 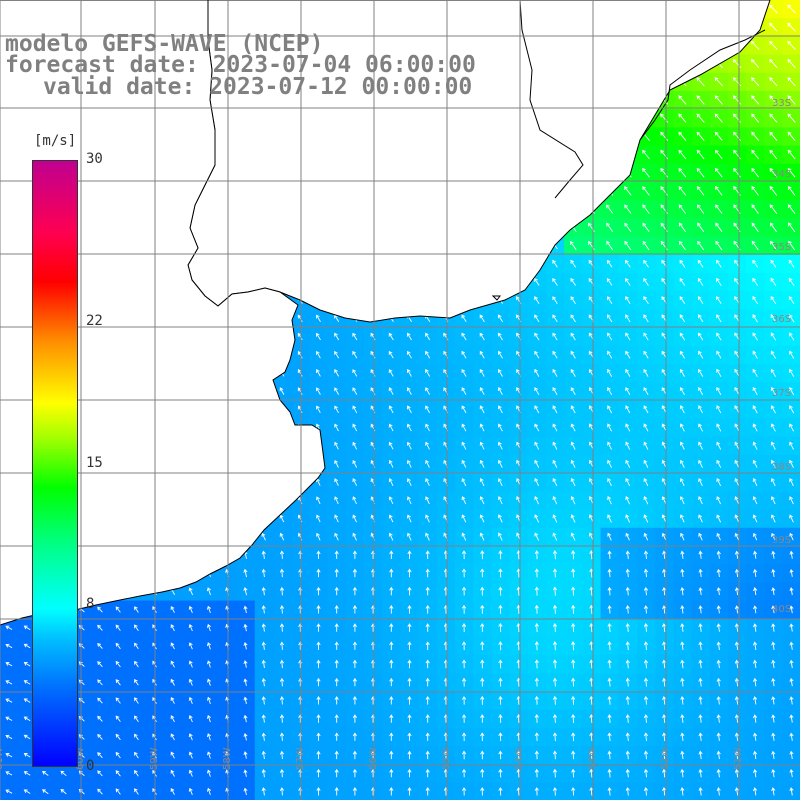 I want to click on forecast-date: forecast date: 2023-07-04 06:00:00, so click(x=240, y=65).